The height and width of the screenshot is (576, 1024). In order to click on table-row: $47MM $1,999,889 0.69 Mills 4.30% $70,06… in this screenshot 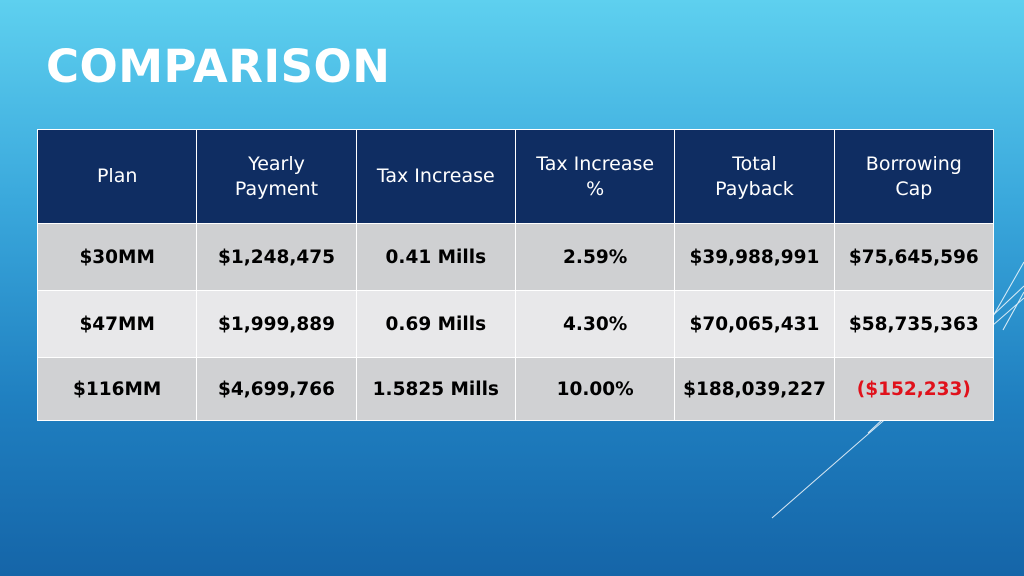, I will do `click(515, 324)`.